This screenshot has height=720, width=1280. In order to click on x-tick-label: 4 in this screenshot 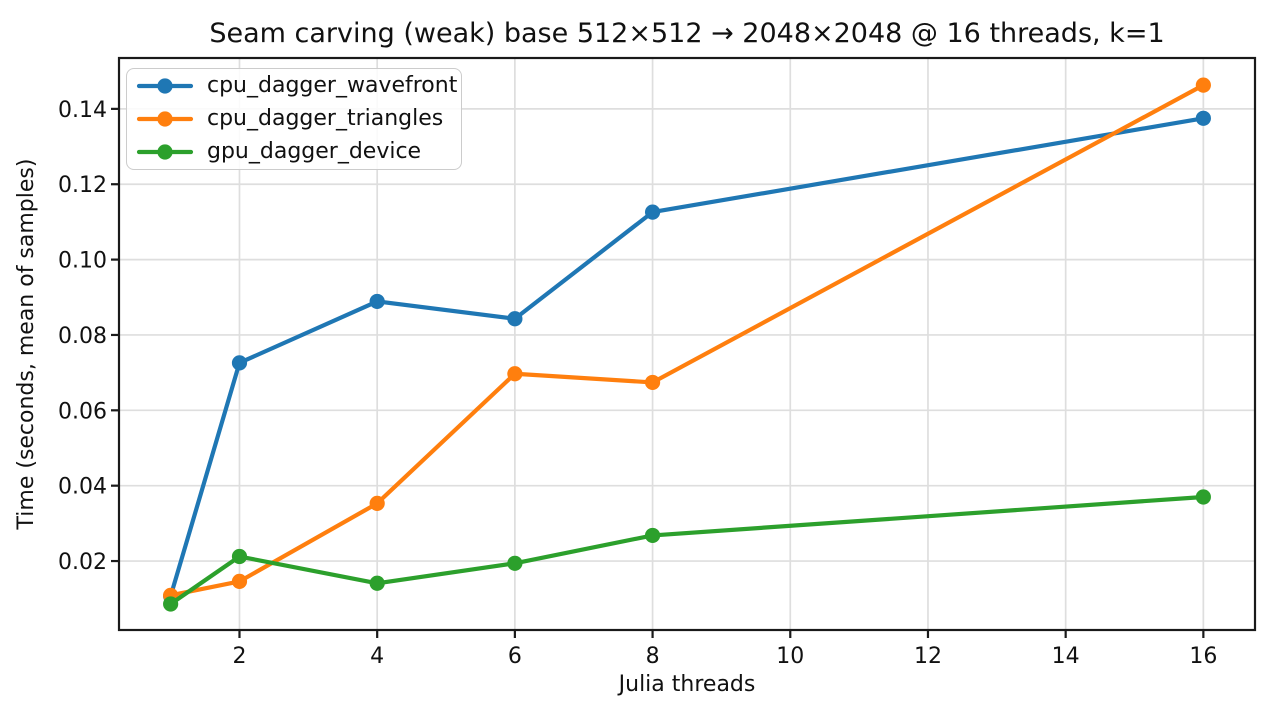, I will do `click(377, 656)`.